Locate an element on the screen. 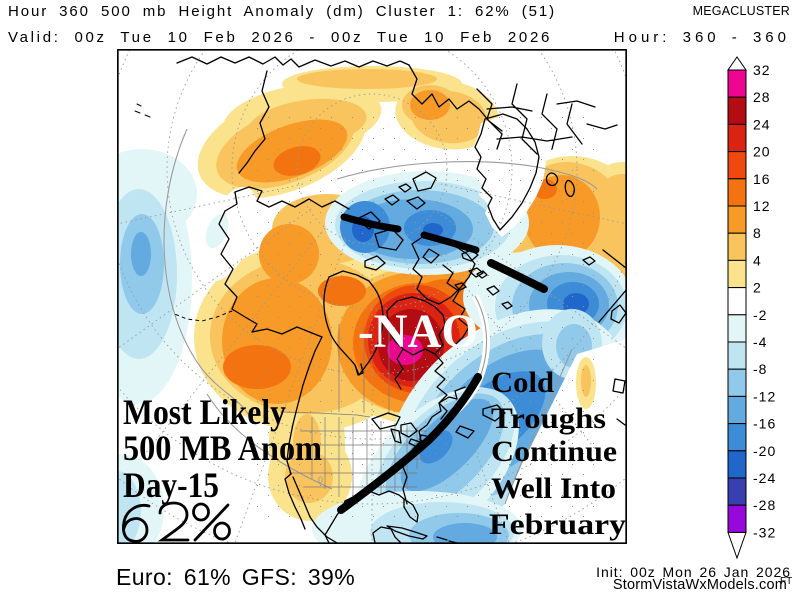  svg-text: -4 is located at coordinates (760, 342).